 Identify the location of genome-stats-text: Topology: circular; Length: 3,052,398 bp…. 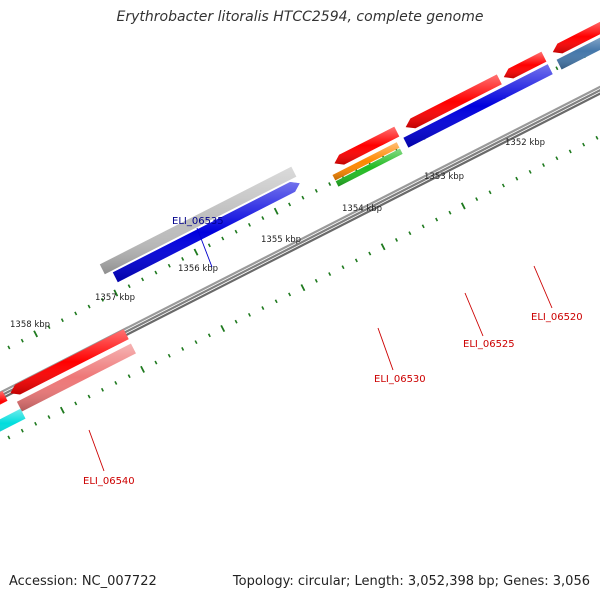
(411, 581).